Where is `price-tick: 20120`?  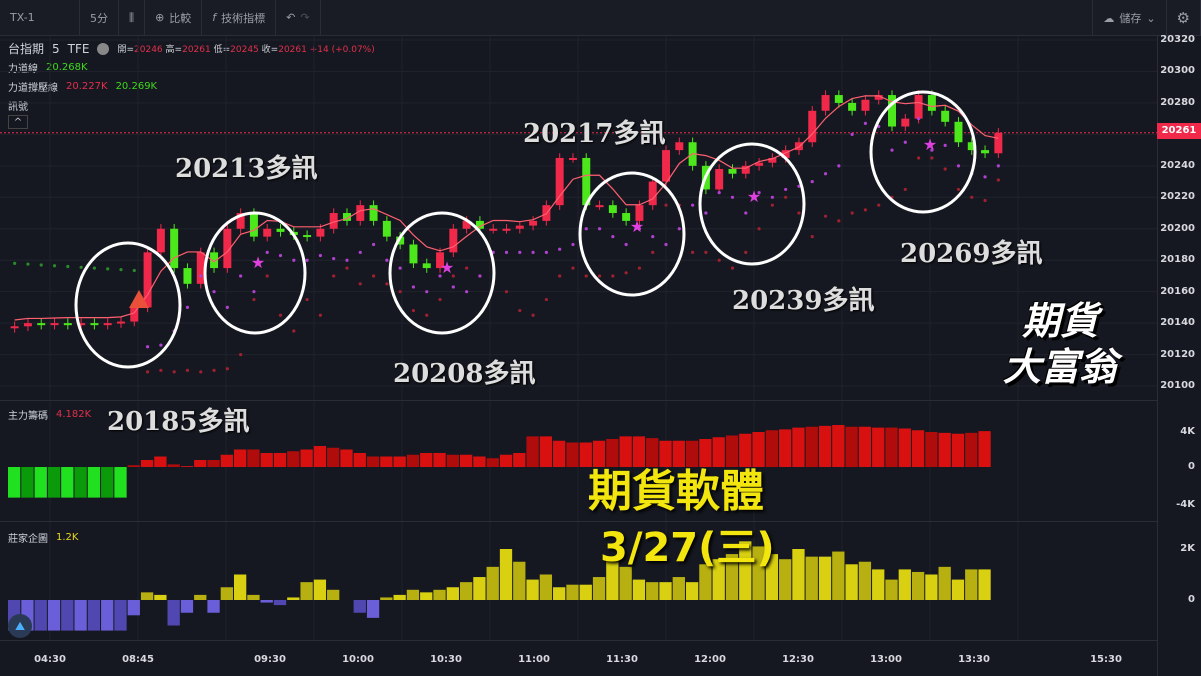 price-tick: 20120 is located at coordinates (1177, 354).